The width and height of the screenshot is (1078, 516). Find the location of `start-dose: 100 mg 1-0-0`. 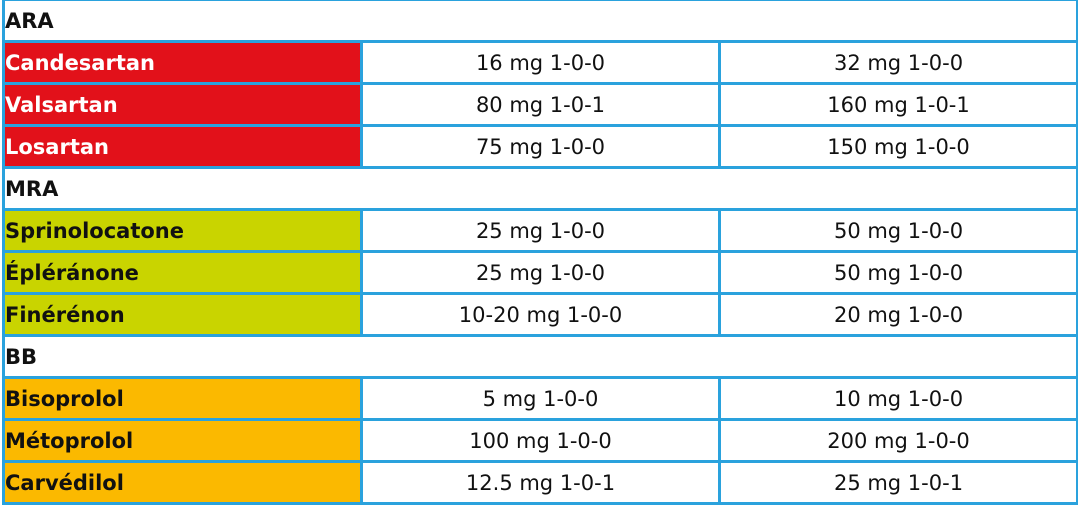

start-dose: 100 mg 1-0-0 is located at coordinates (540, 440).